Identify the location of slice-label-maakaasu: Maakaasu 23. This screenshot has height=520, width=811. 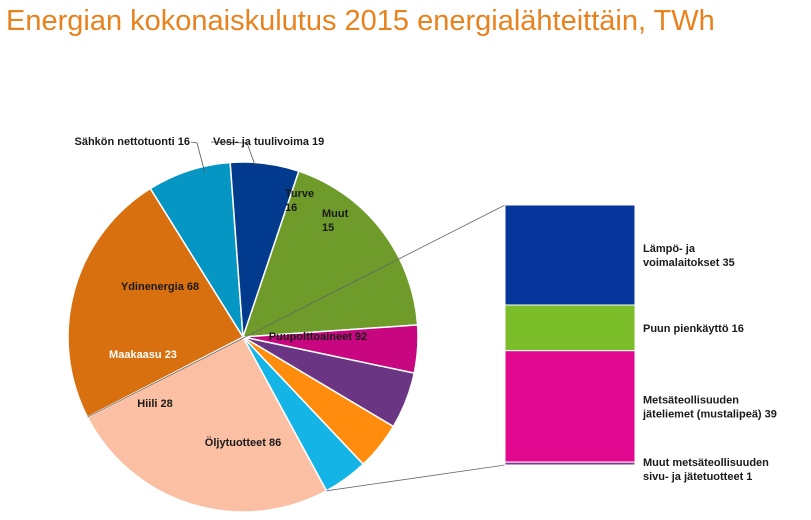
(143, 355).